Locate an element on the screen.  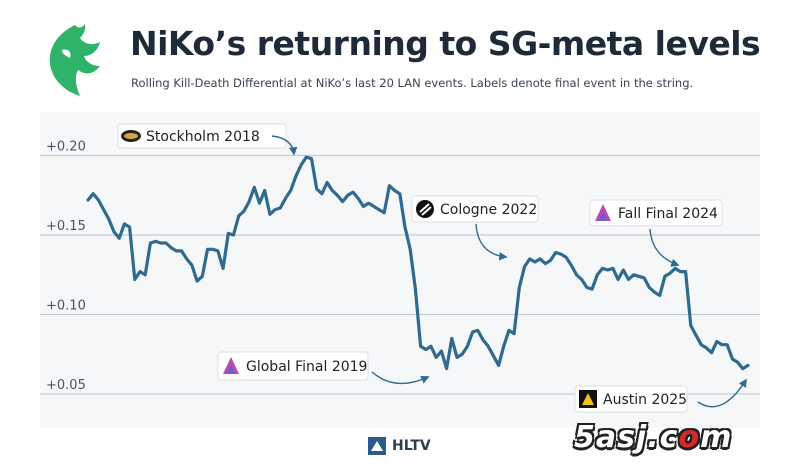
annotation-cologne-2022: Cologne 2022 is located at coordinates (475, 228).